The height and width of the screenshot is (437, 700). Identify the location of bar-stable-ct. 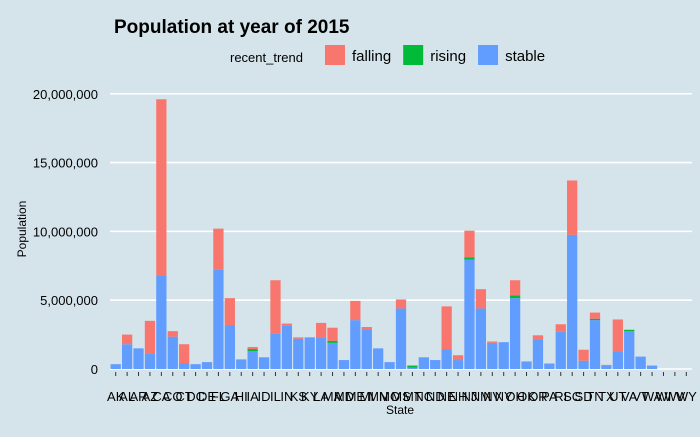
(184, 366).